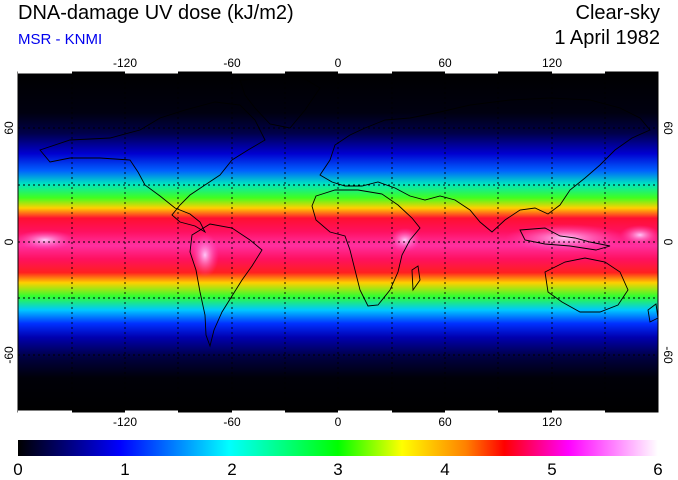 Image resolution: width=678 pixels, height=480 pixels. What do you see at coordinates (652, 313) in the screenshot?
I see `new-zealand-coast` at bounding box center [652, 313].